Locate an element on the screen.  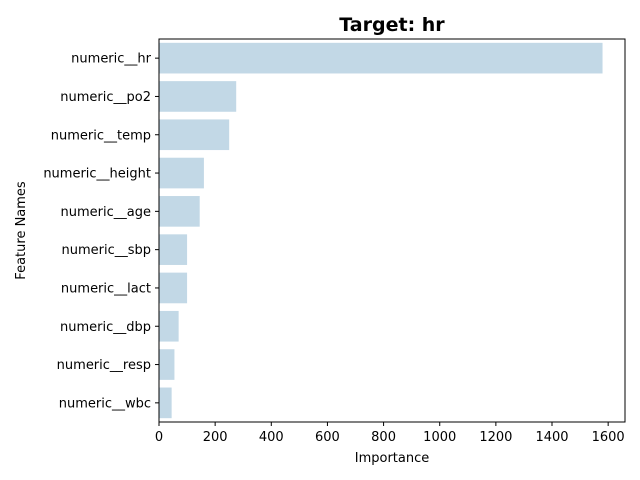
y-tick-label: numeric__po2 is located at coordinates (105, 97).